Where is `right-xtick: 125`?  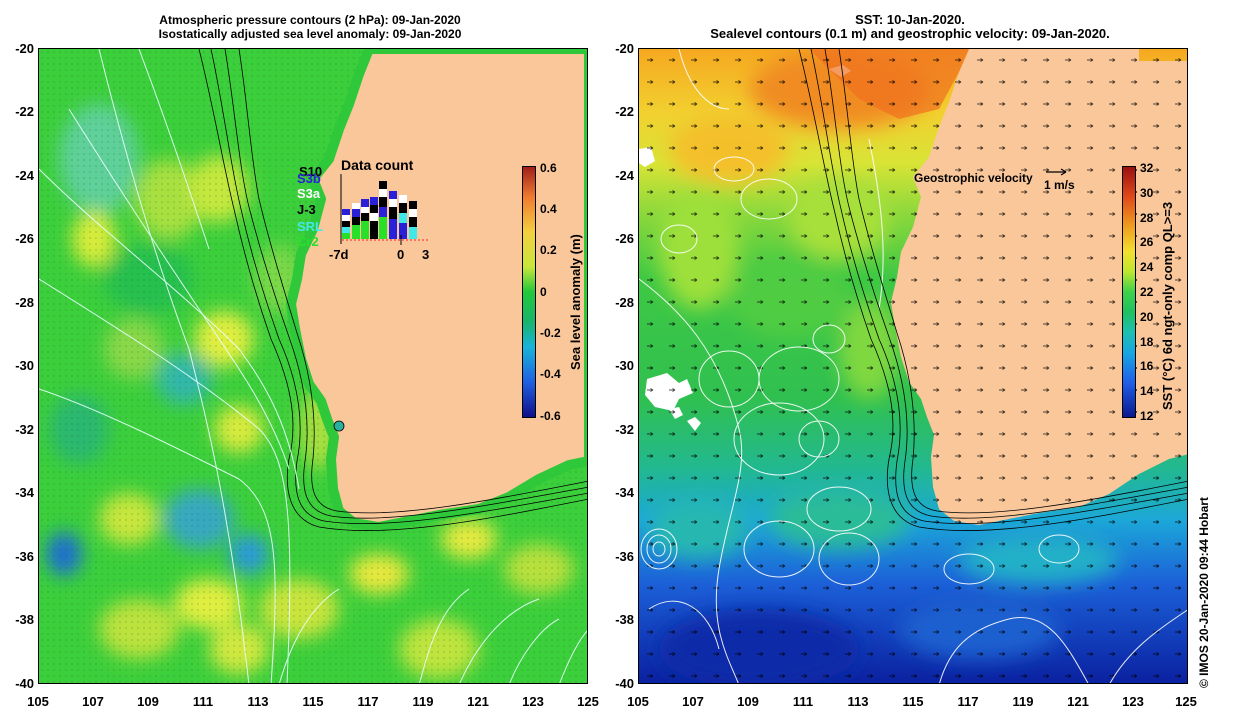 right-xtick: 125 is located at coordinates (1186, 701).